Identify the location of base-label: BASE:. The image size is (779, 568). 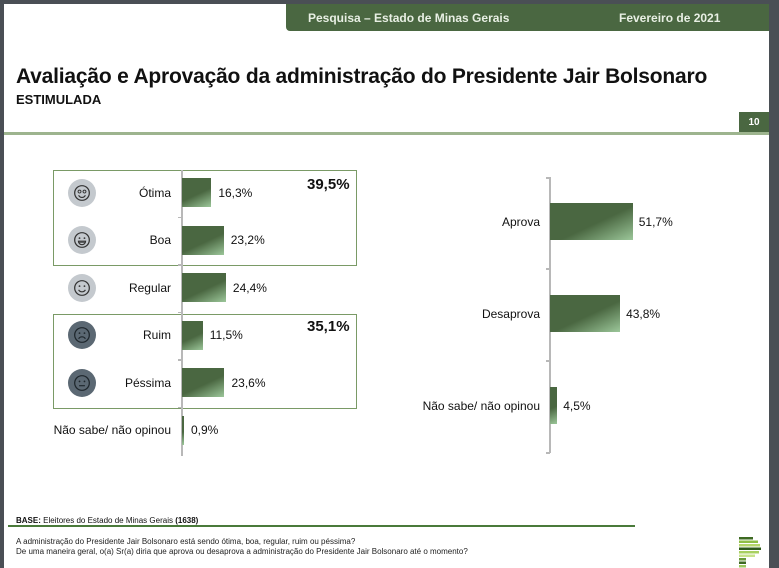
(28, 520).